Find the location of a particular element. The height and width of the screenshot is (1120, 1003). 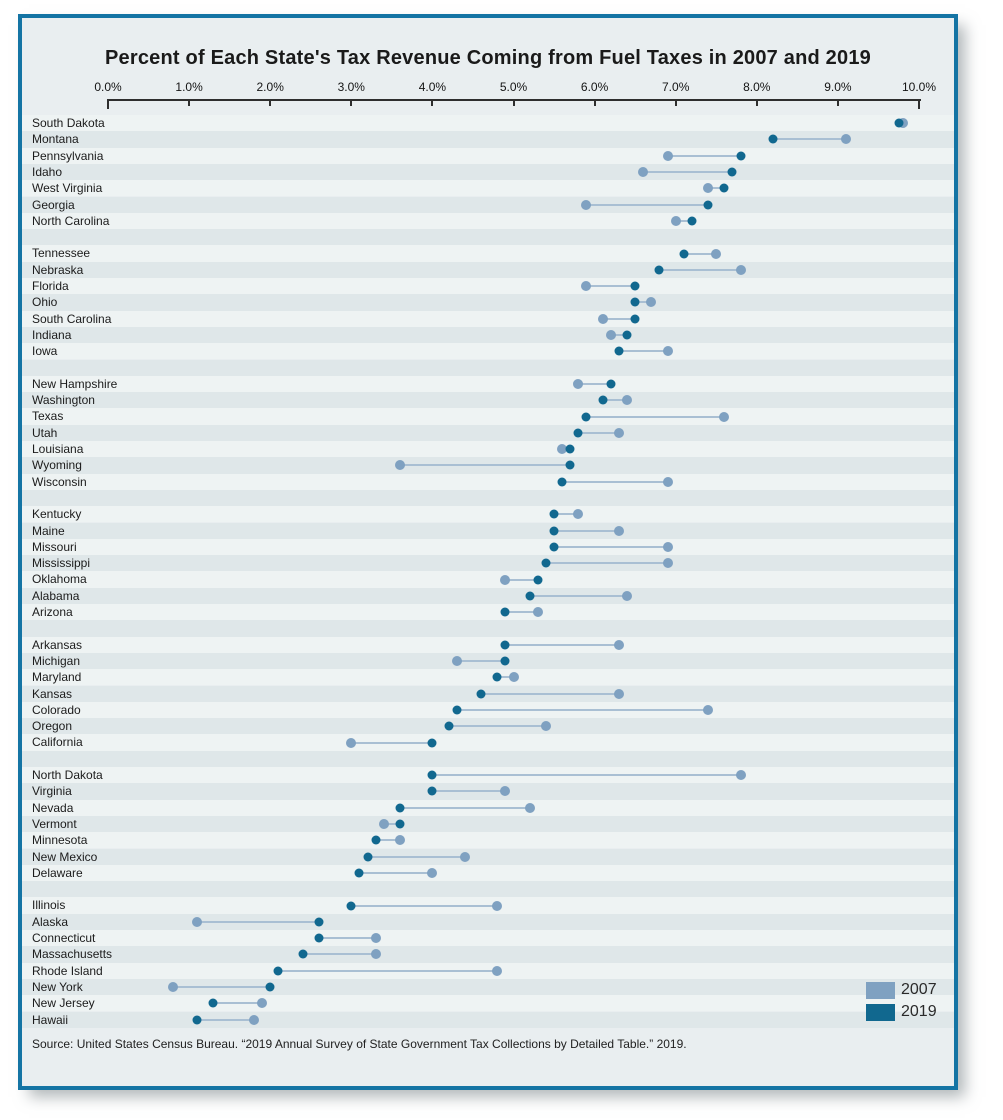

state-label: Utah is located at coordinates (45, 432).